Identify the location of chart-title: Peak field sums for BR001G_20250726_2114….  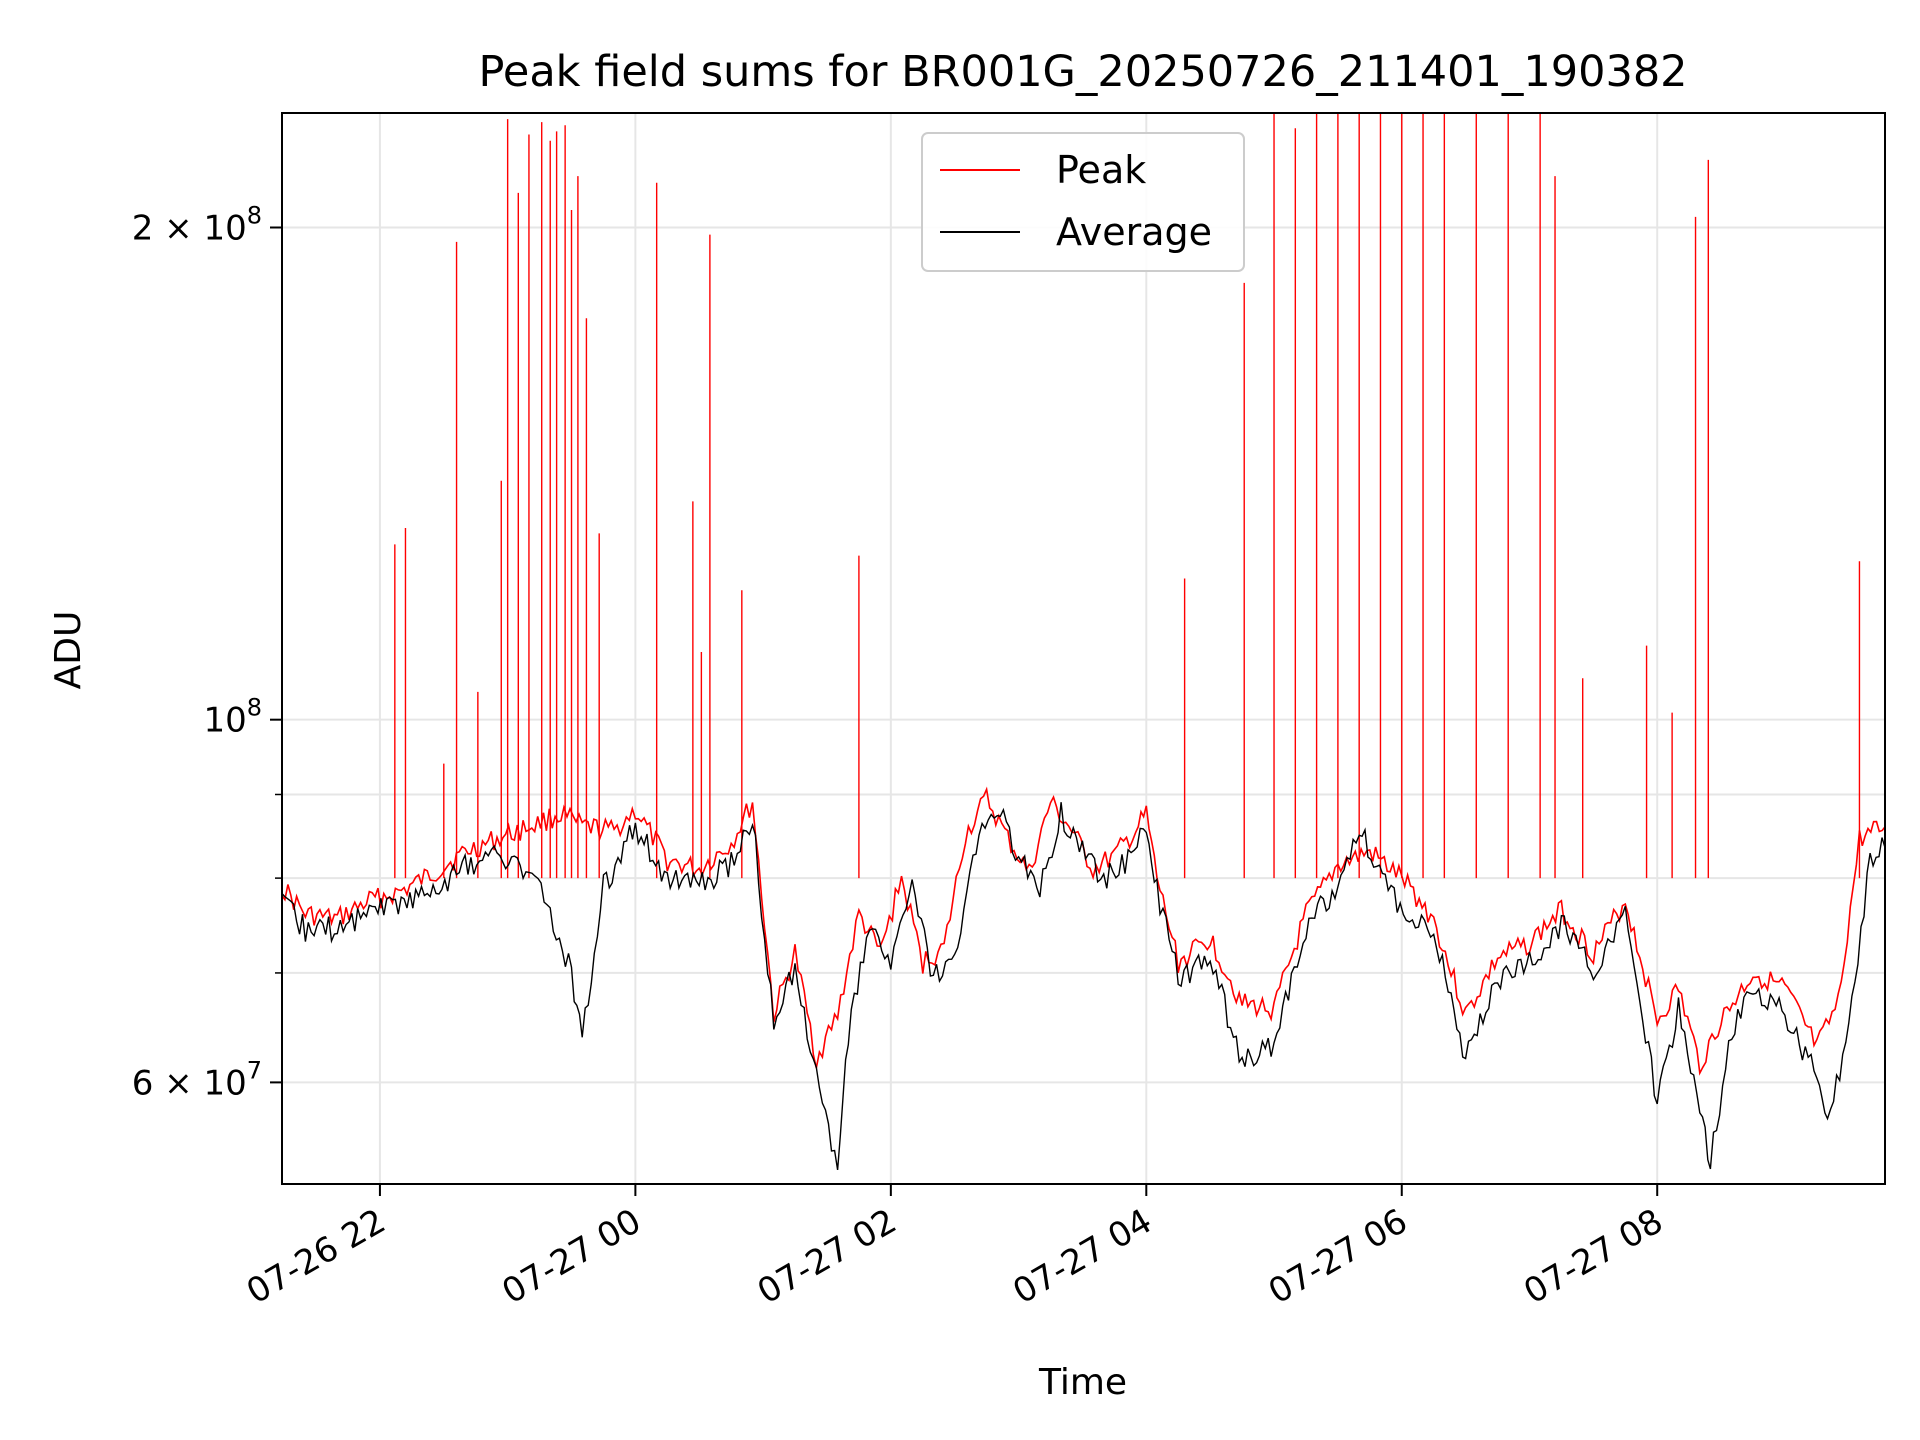
(1082, 72).